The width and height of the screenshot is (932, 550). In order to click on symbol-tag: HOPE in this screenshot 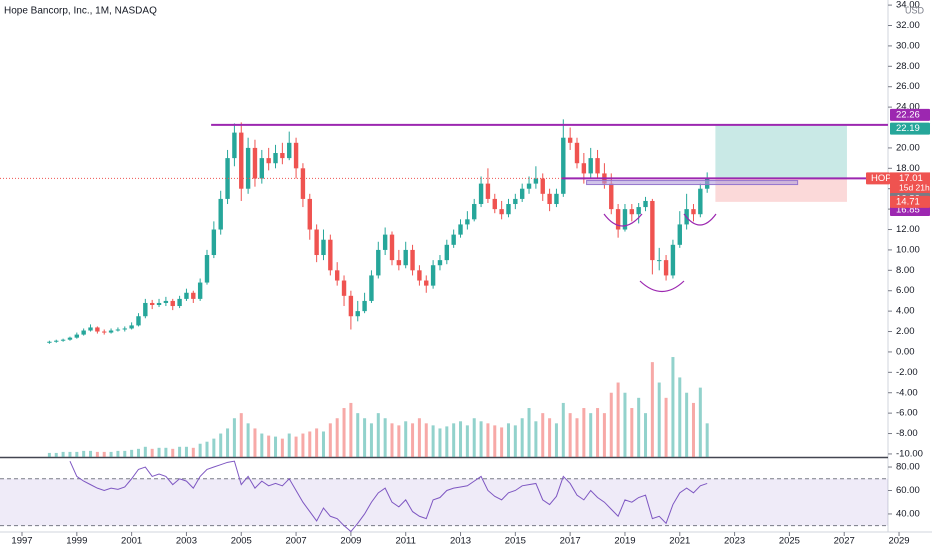, I will do `click(884, 178)`.